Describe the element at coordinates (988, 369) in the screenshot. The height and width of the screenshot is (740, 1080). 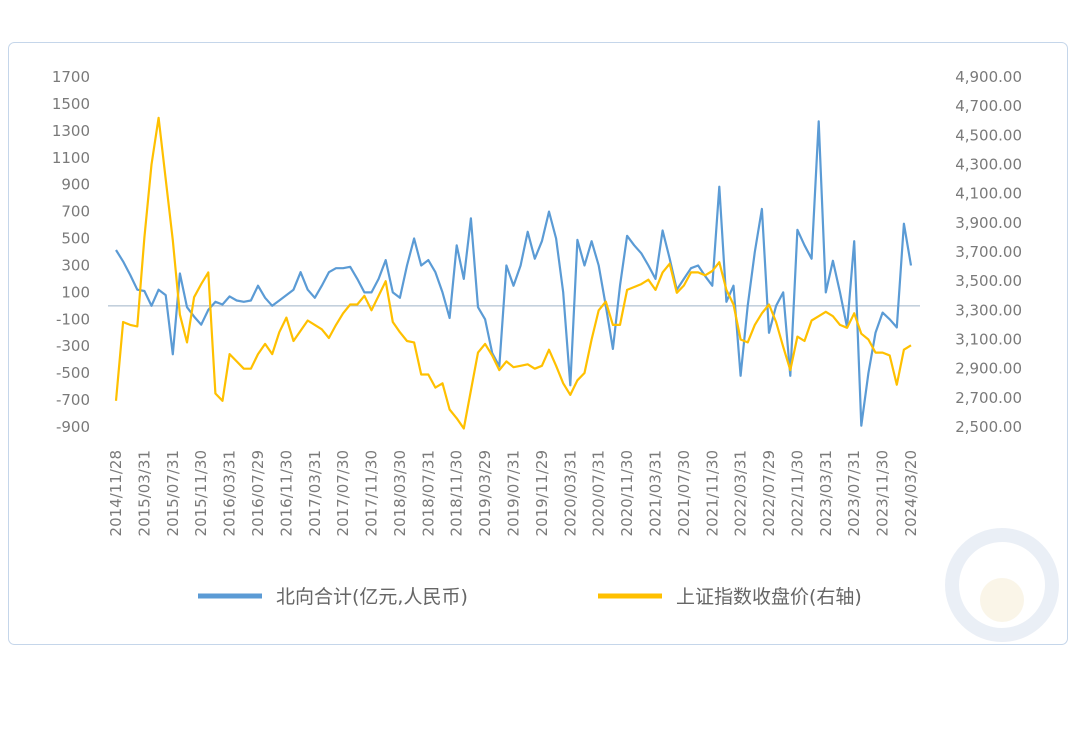
I see `y2-tick-label: 2,900.00` at that location.